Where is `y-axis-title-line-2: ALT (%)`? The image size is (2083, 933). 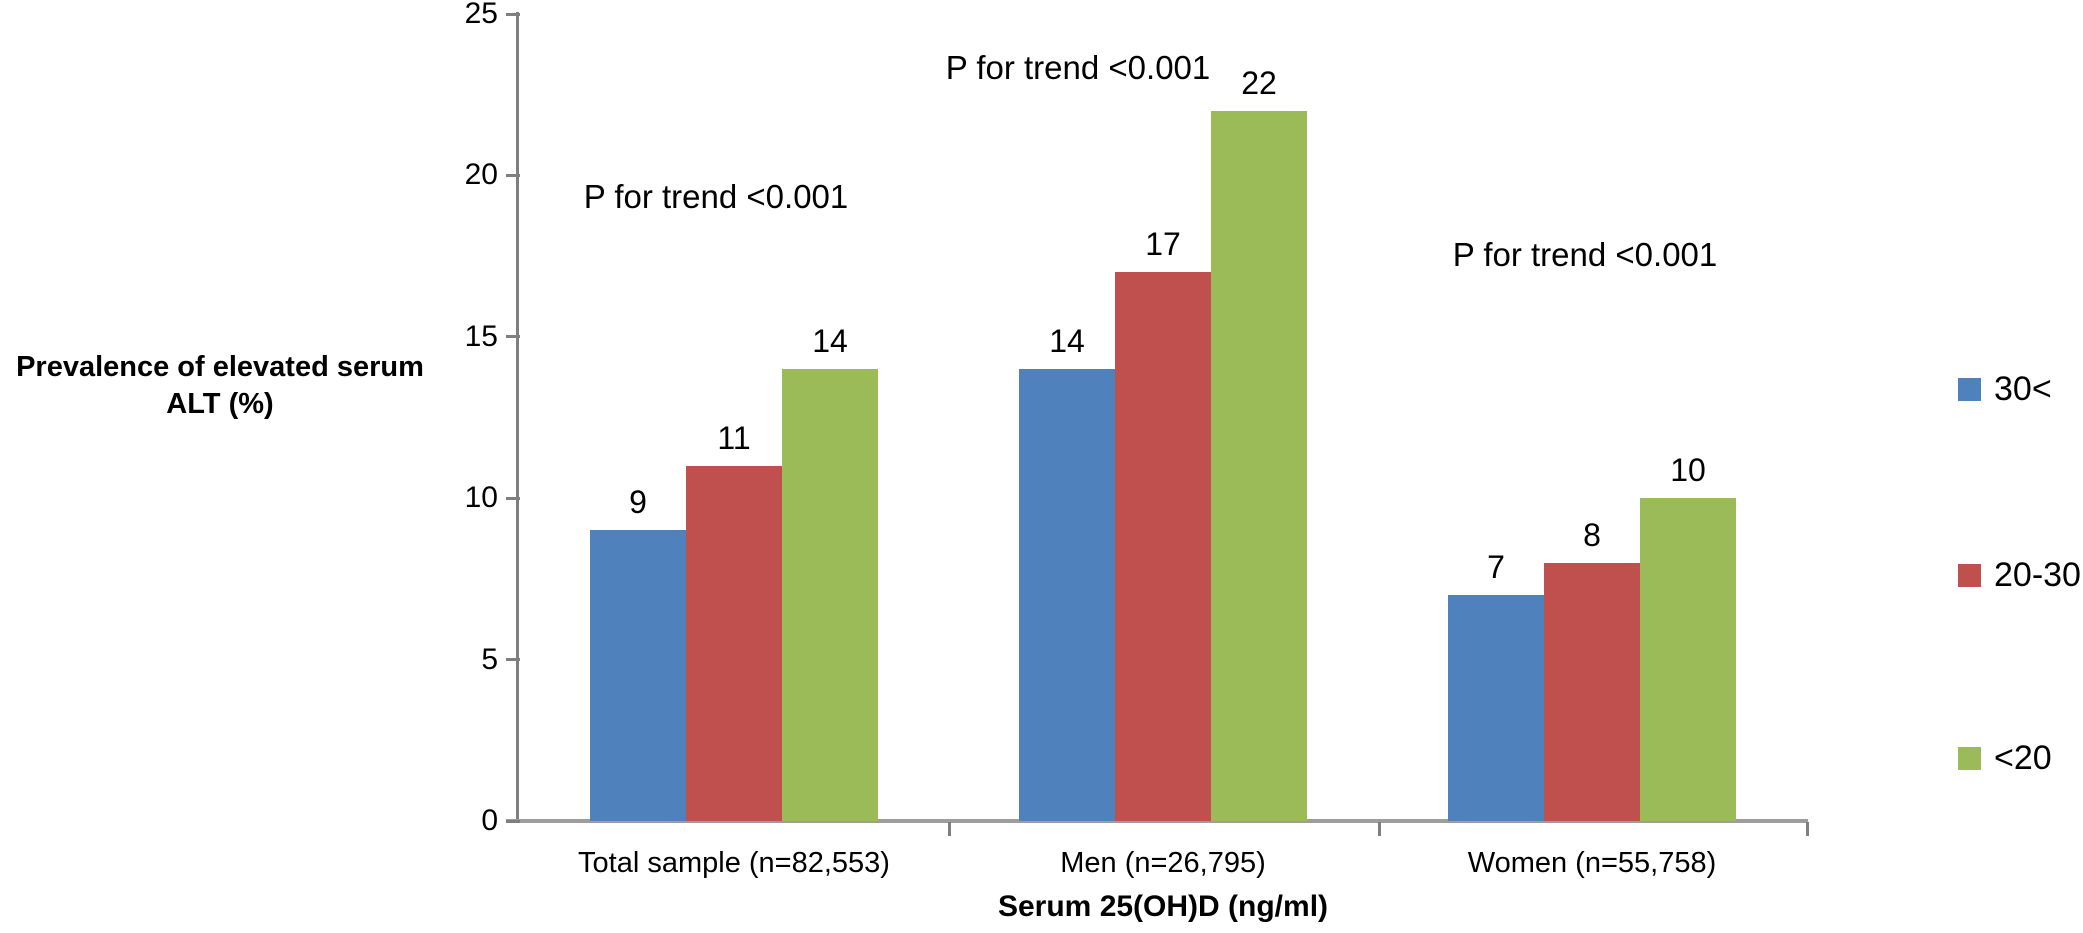
y-axis-title-line-2: ALT (%) is located at coordinates (220, 404).